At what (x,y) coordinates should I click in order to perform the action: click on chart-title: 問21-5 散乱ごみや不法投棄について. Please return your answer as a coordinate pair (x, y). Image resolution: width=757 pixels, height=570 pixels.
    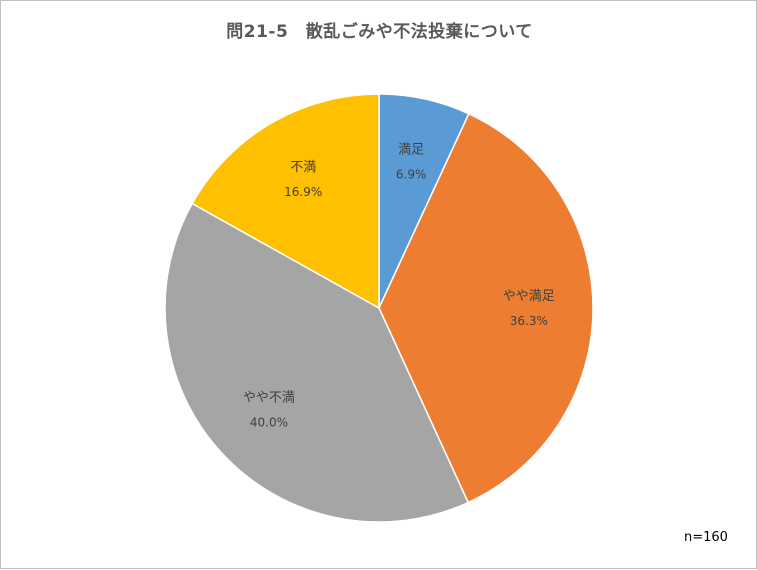
    Looking at the image, I should click on (379, 32).